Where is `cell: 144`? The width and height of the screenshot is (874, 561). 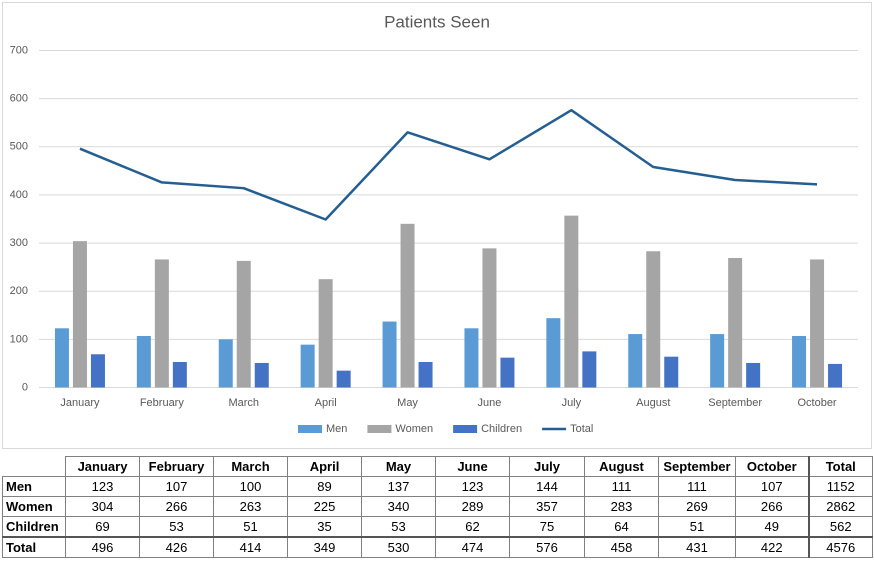 cell: 144 is located at coordinates (547, 486).